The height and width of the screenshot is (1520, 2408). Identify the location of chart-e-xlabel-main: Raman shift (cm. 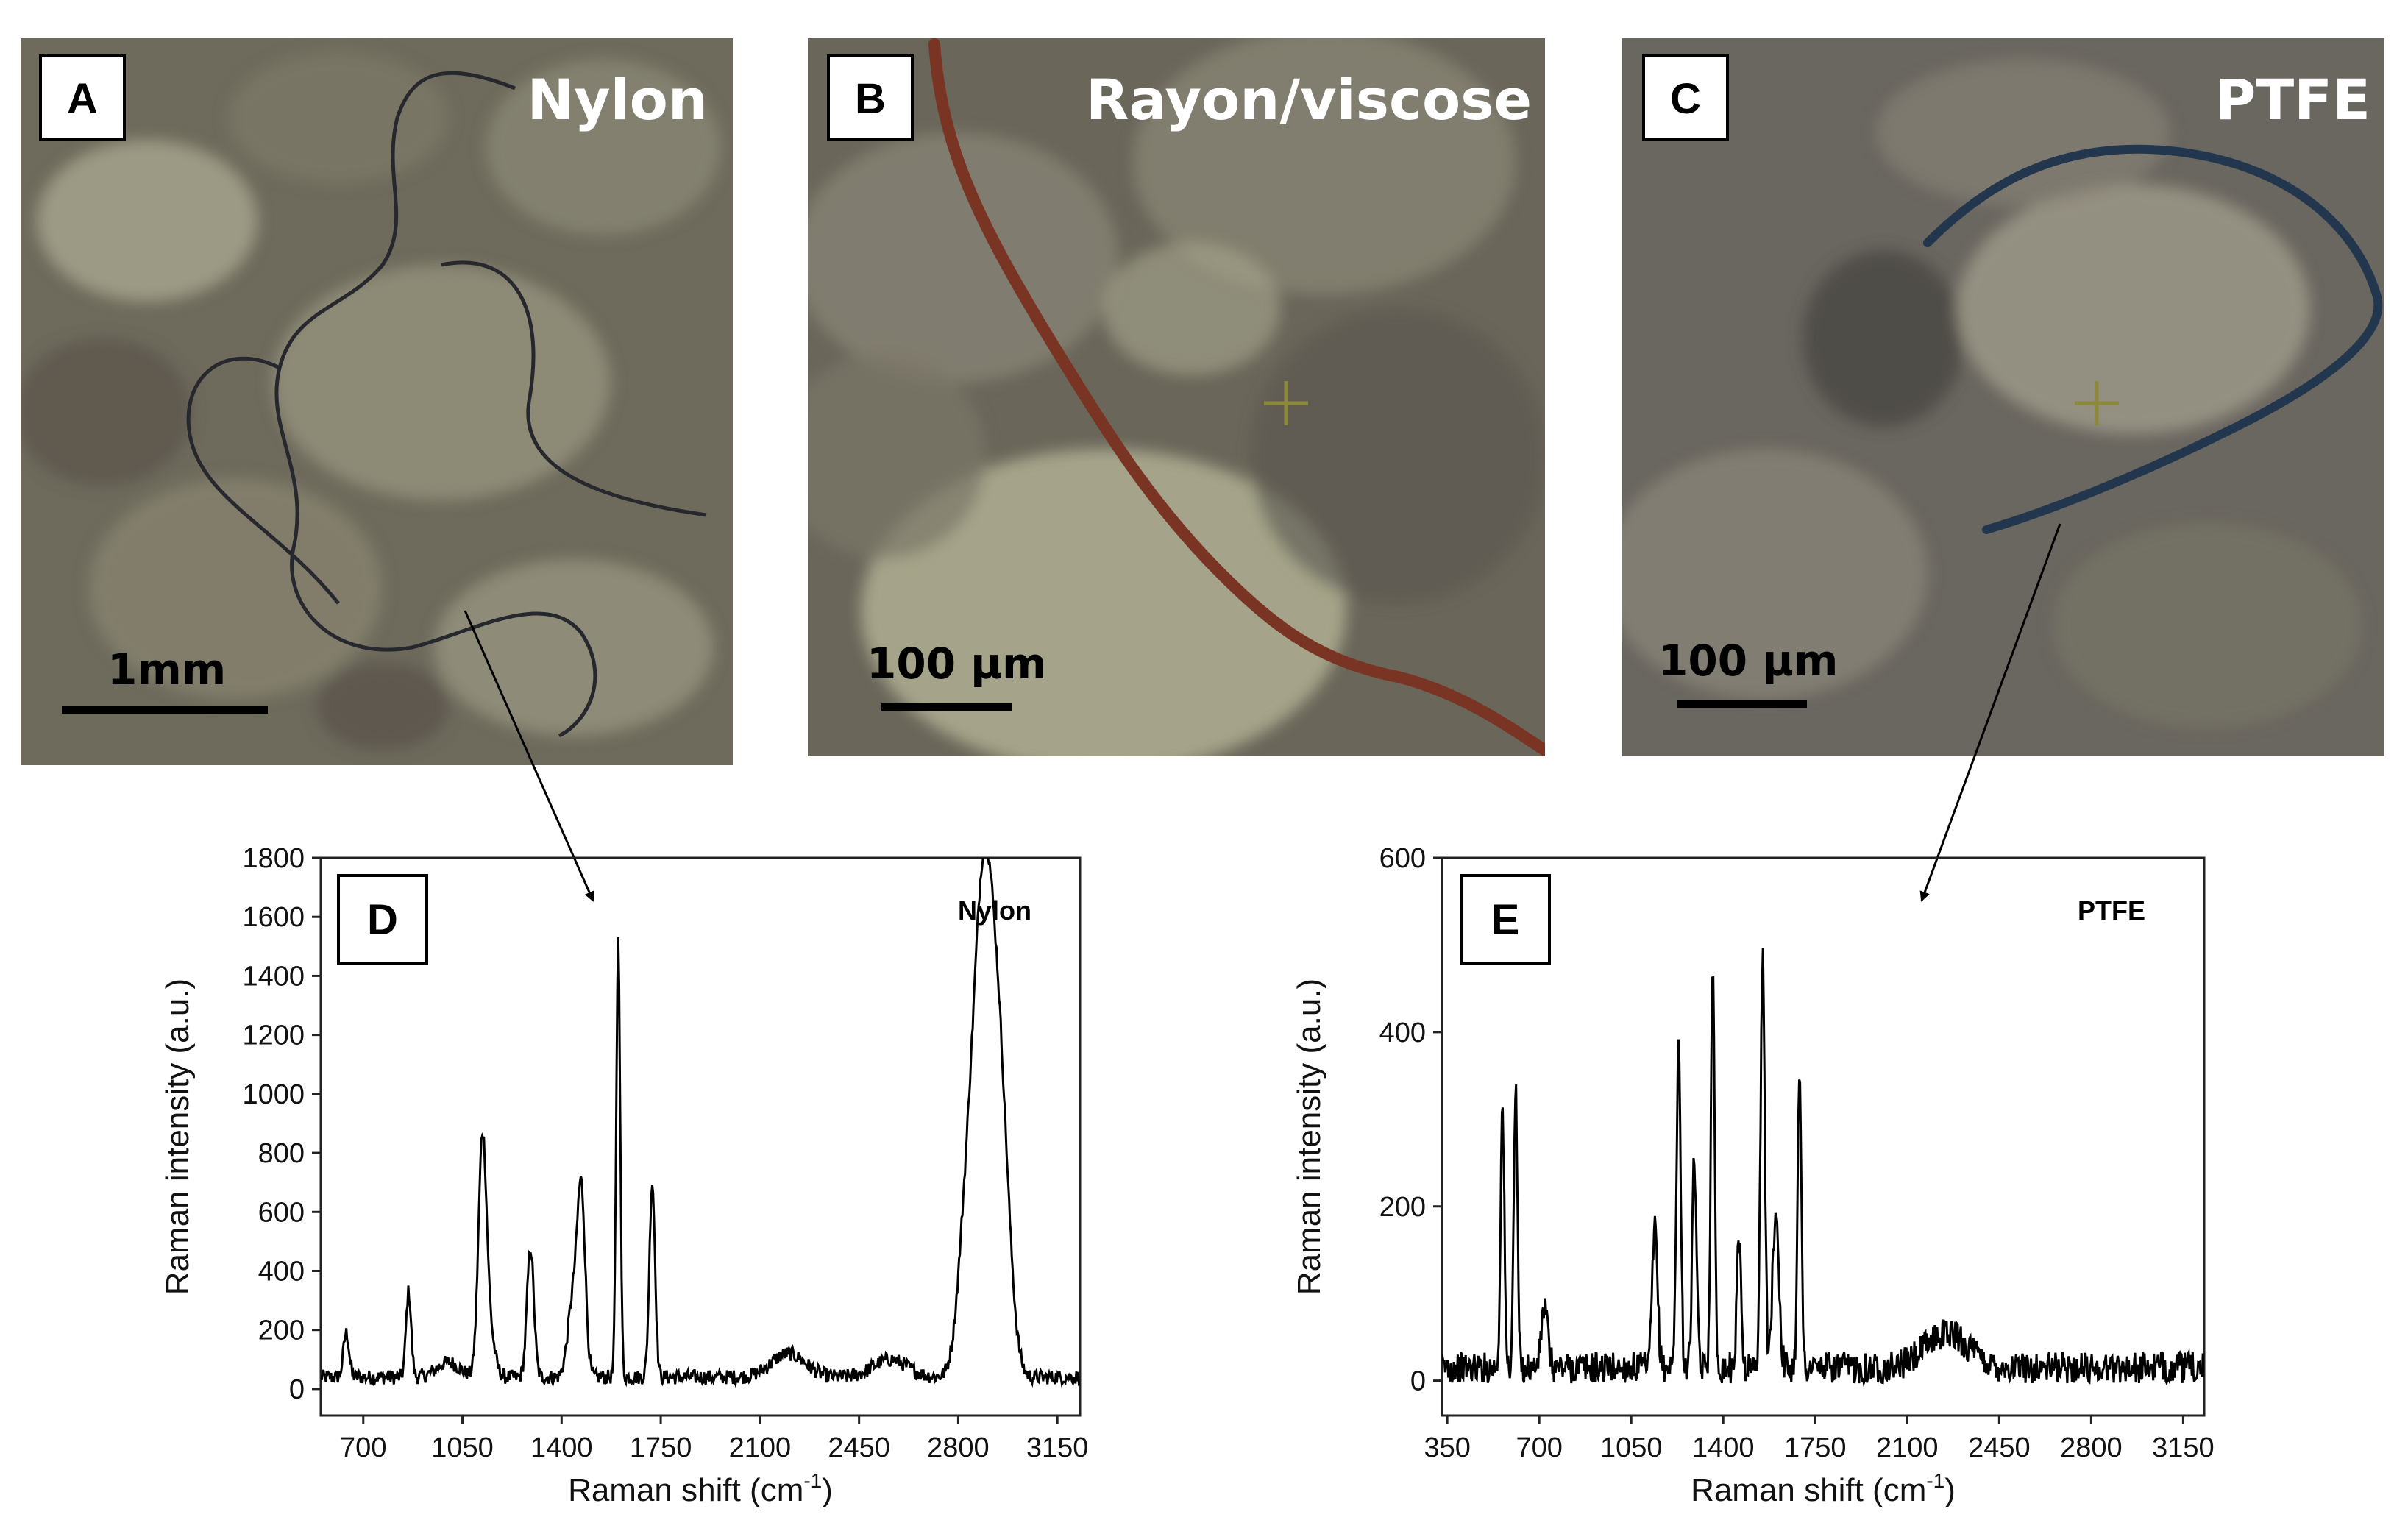
(1809, 1490).